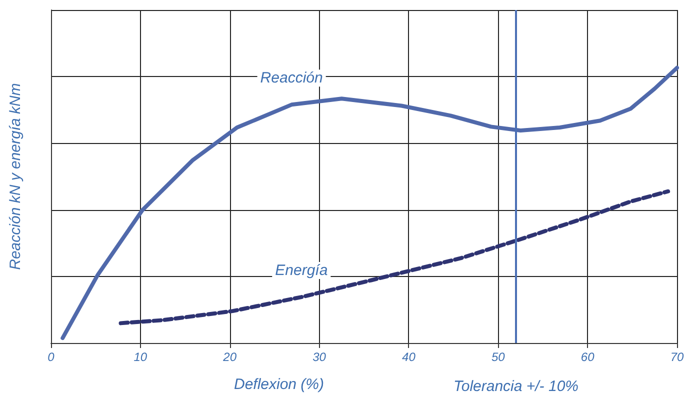 This screenshot has width=700, height=404. Describe the element at coordinates (498, 357) in the screenshot. I see `x-tick-label: 50` at that location.